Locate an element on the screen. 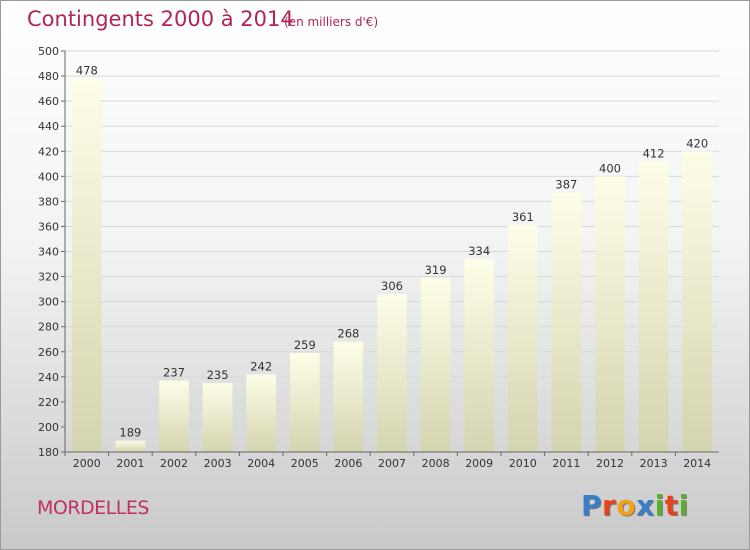 The width and height of the screenshot is (750, 550). value-label: 412 is located at coordinates (654, 153).